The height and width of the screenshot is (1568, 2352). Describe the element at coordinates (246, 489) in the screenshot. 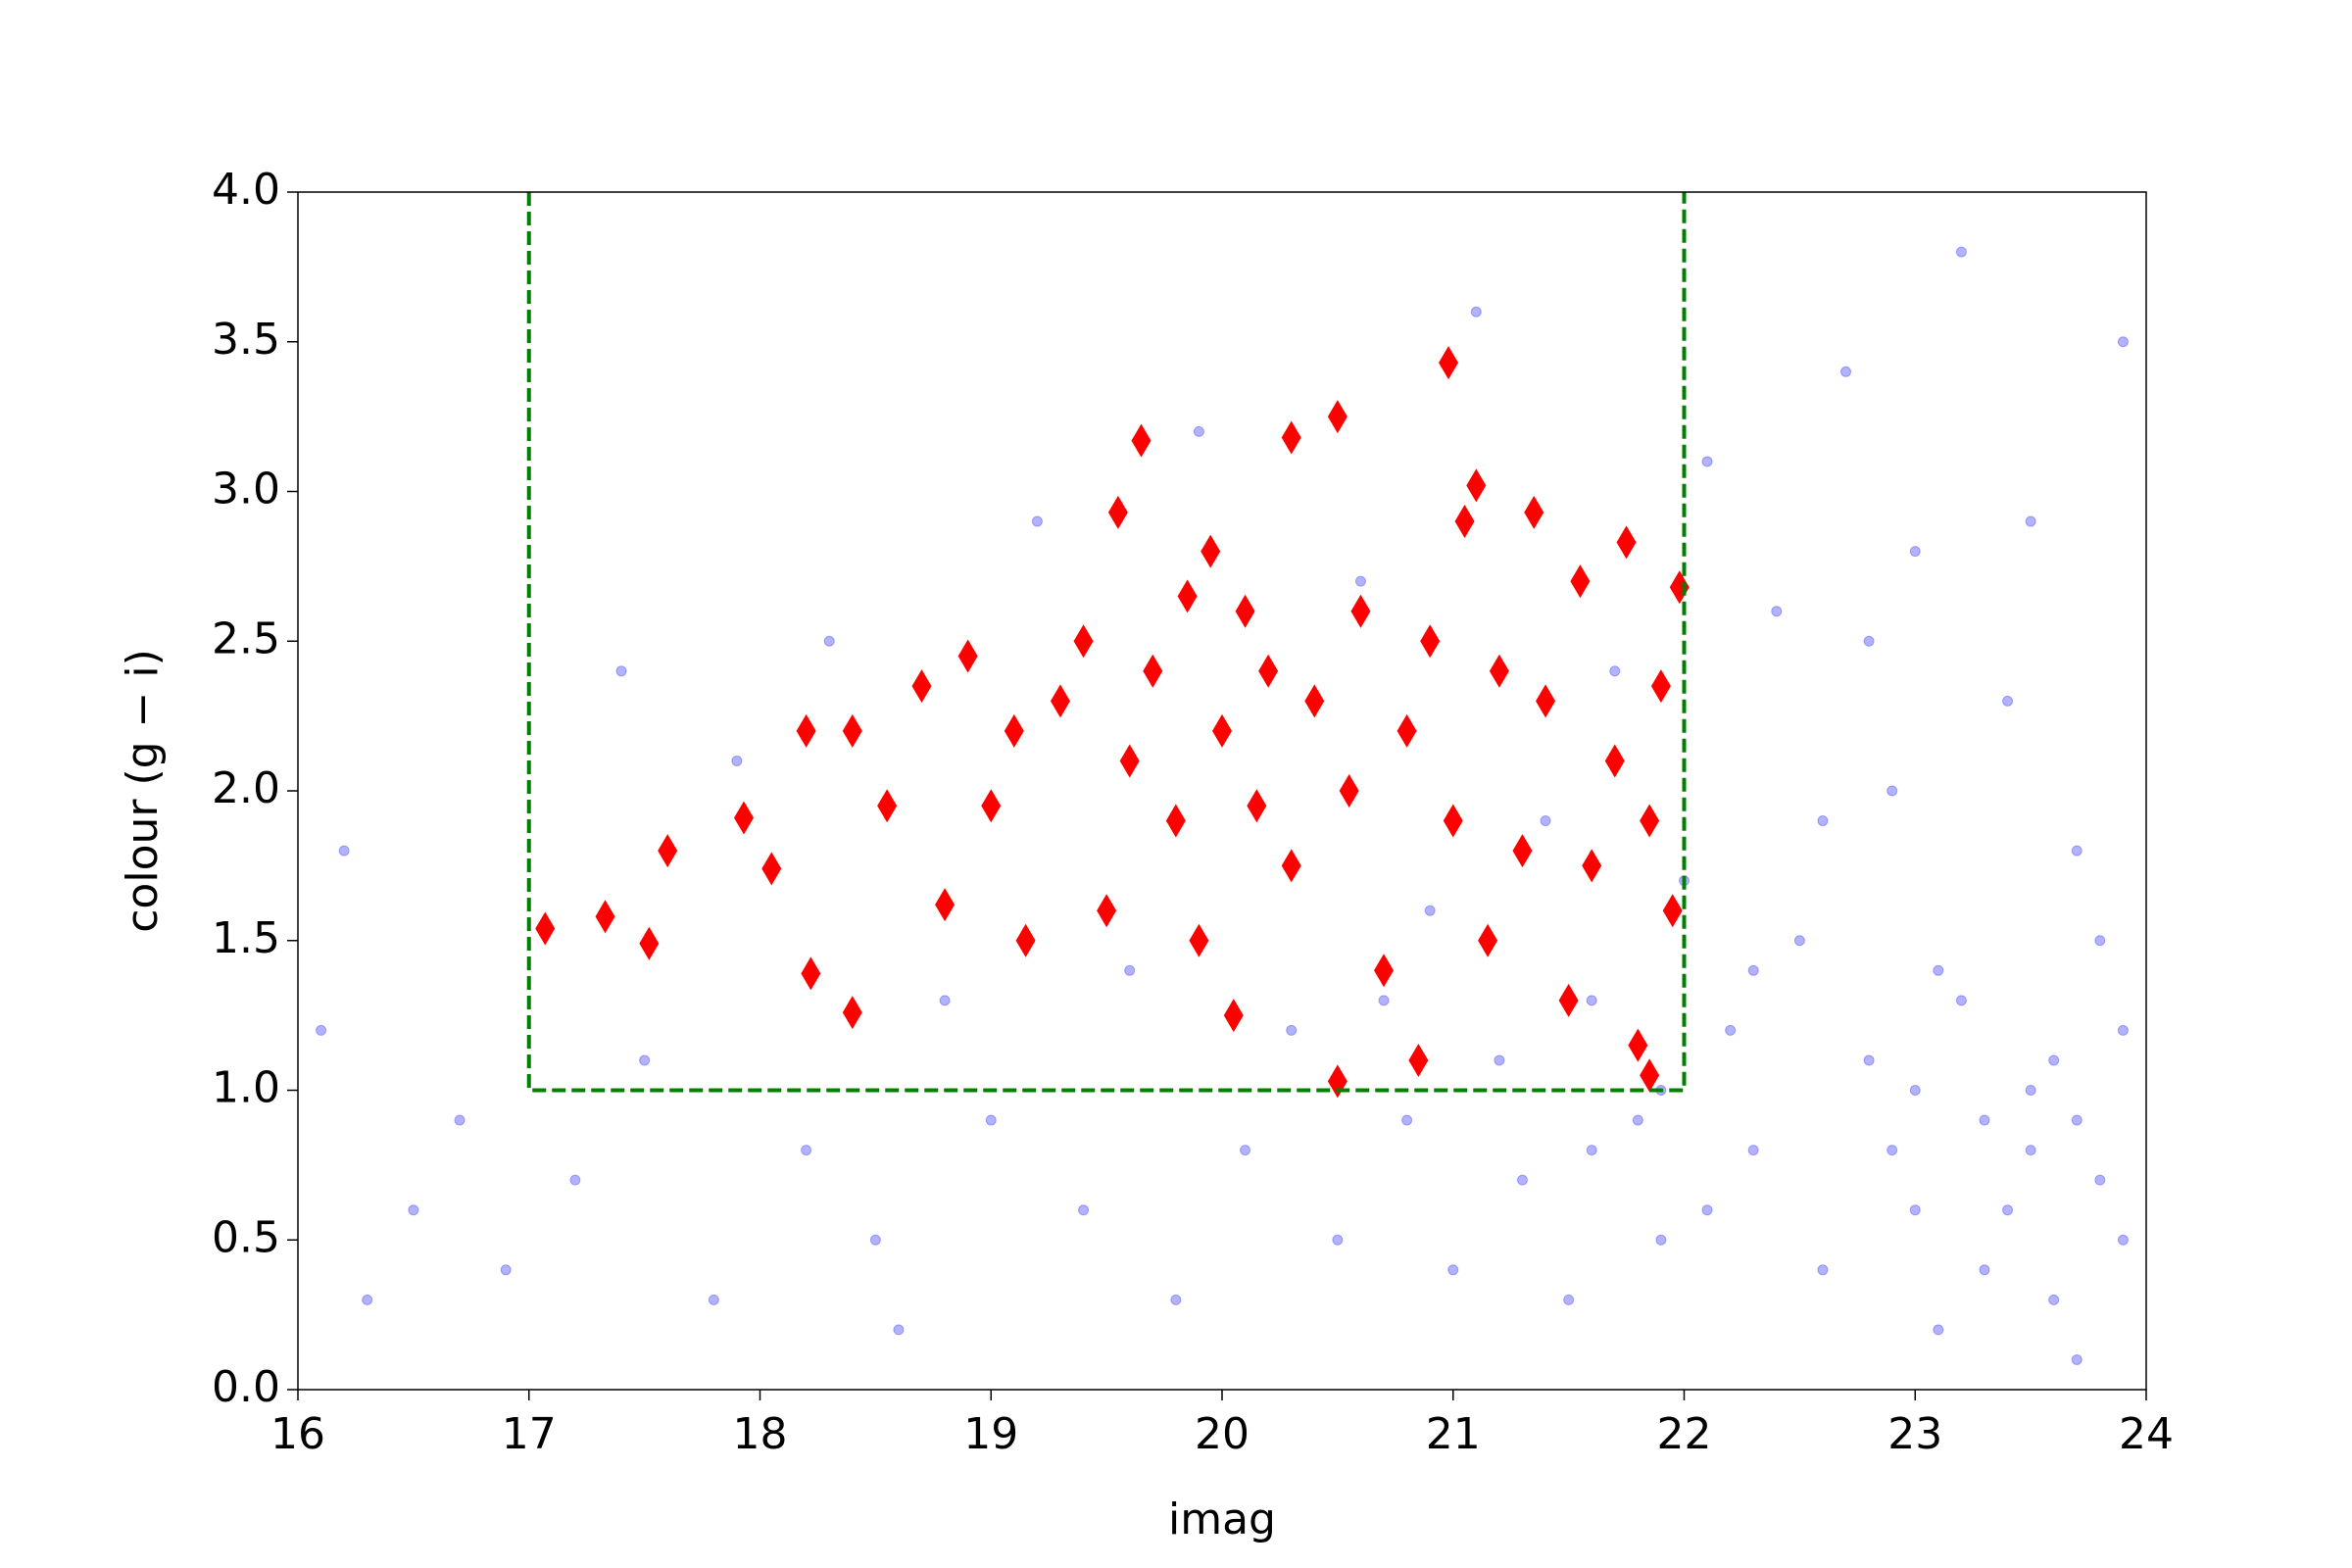

I see `y-tick-label: 3.0` at that location.